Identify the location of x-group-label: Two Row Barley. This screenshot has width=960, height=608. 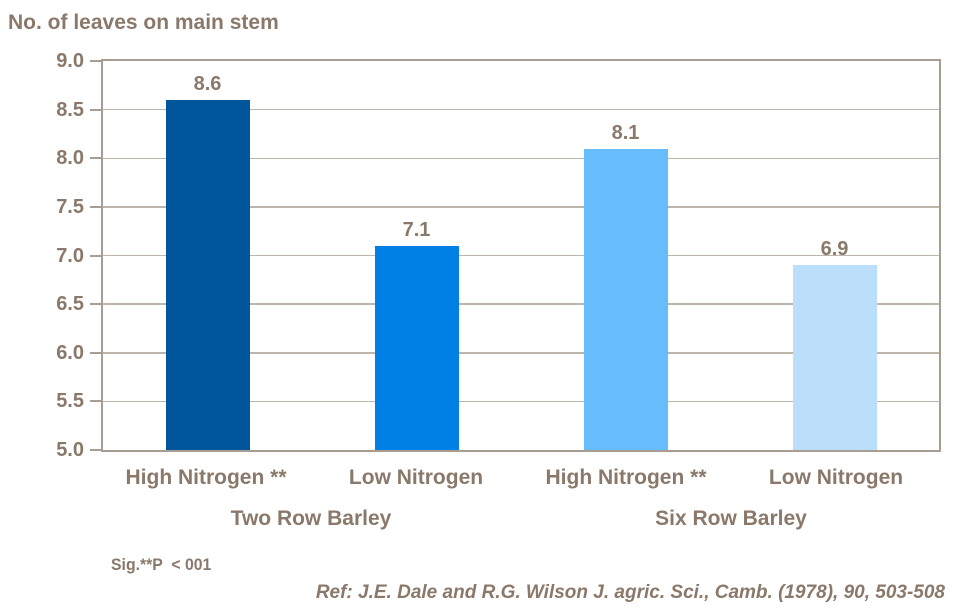
(311, 518).